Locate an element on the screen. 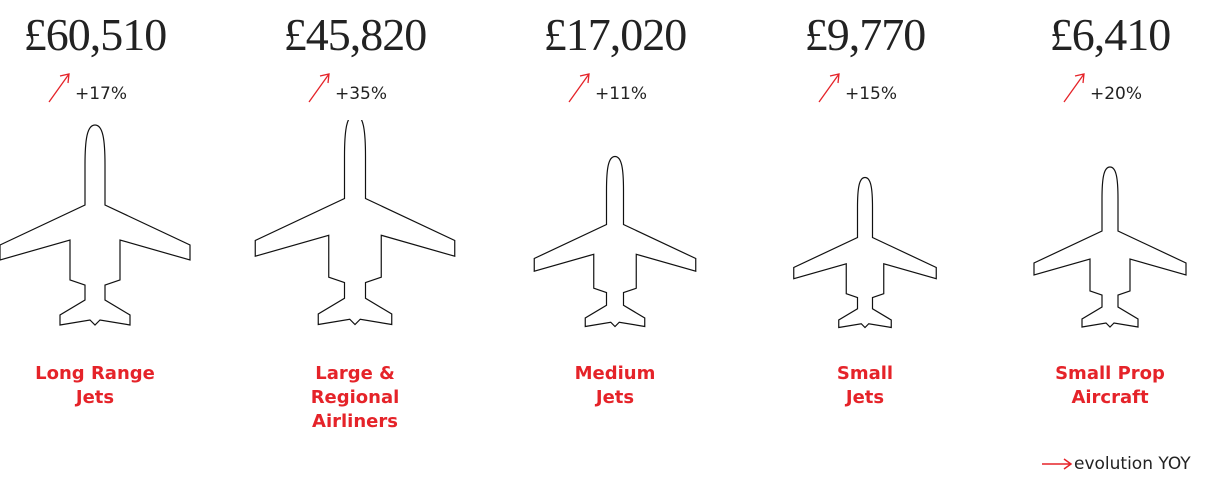 The height and width of the screenshot is (481, 1229). legend-arrow is located at coordinates (1057, 464).